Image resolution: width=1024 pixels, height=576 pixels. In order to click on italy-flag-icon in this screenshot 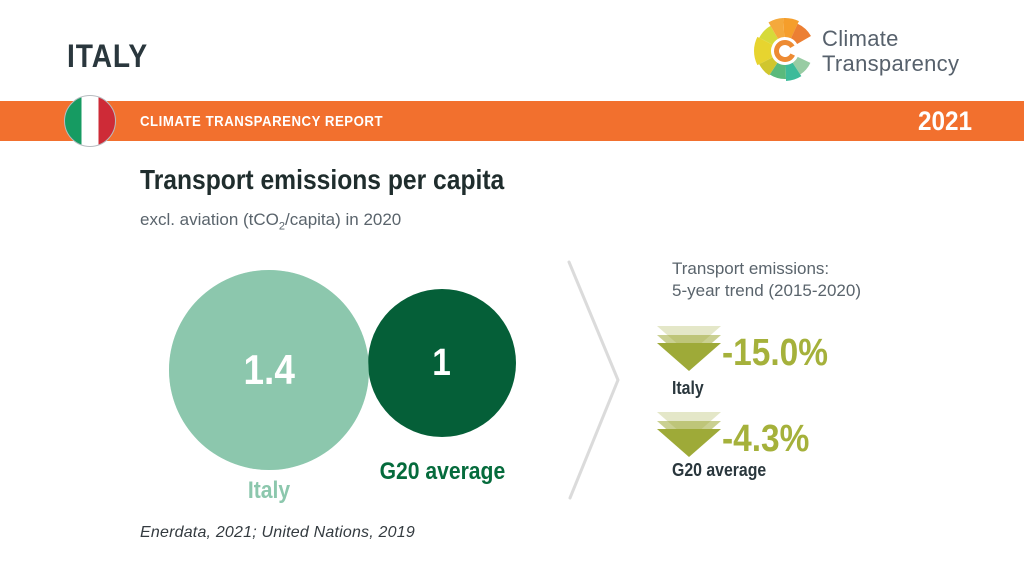, I will do `click(90, 121)`.